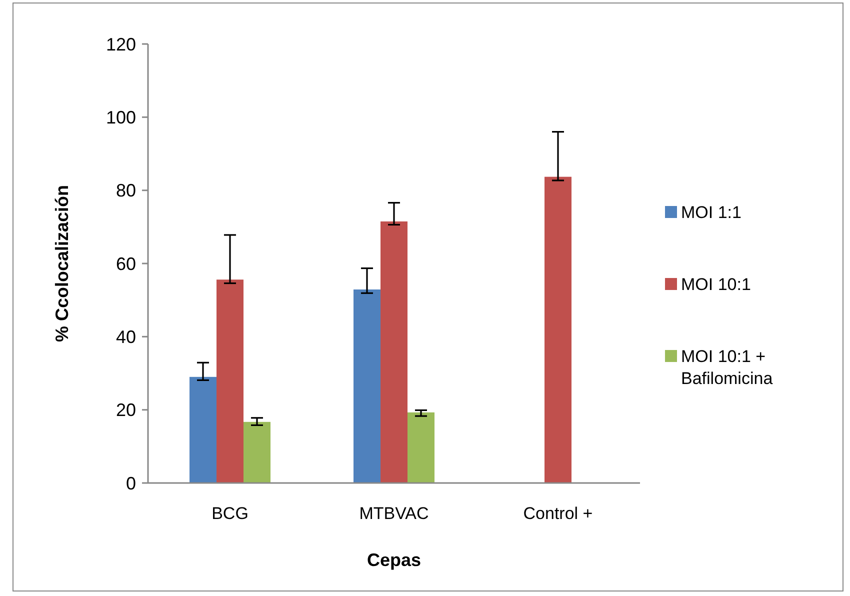 The height and width of the screenshot is (596, 850). I want to click on x-tick-label: BCG, so click(230, 513).